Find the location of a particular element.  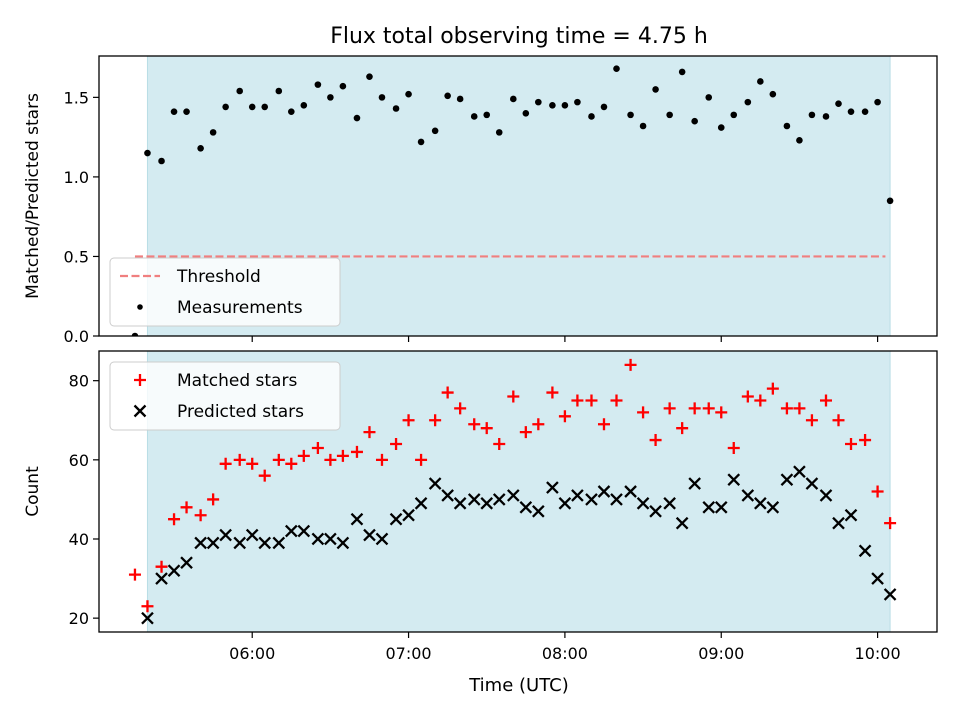

legend-label: Matched stars is located at coordinates (237, 381).